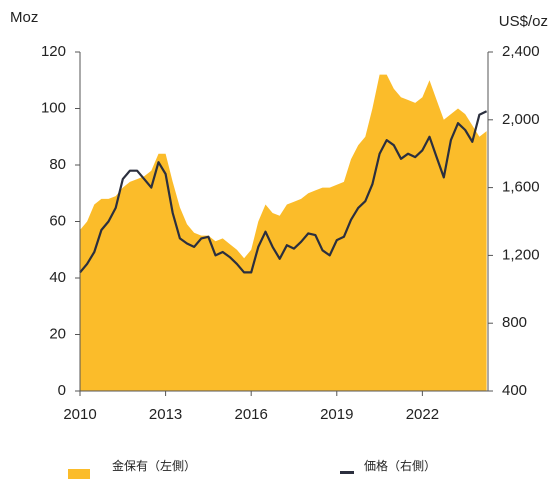  What do you see at coordinates (53, 107) in the screenshot?
I see `y-tick-label: 100` at bounding box center [53, 107].